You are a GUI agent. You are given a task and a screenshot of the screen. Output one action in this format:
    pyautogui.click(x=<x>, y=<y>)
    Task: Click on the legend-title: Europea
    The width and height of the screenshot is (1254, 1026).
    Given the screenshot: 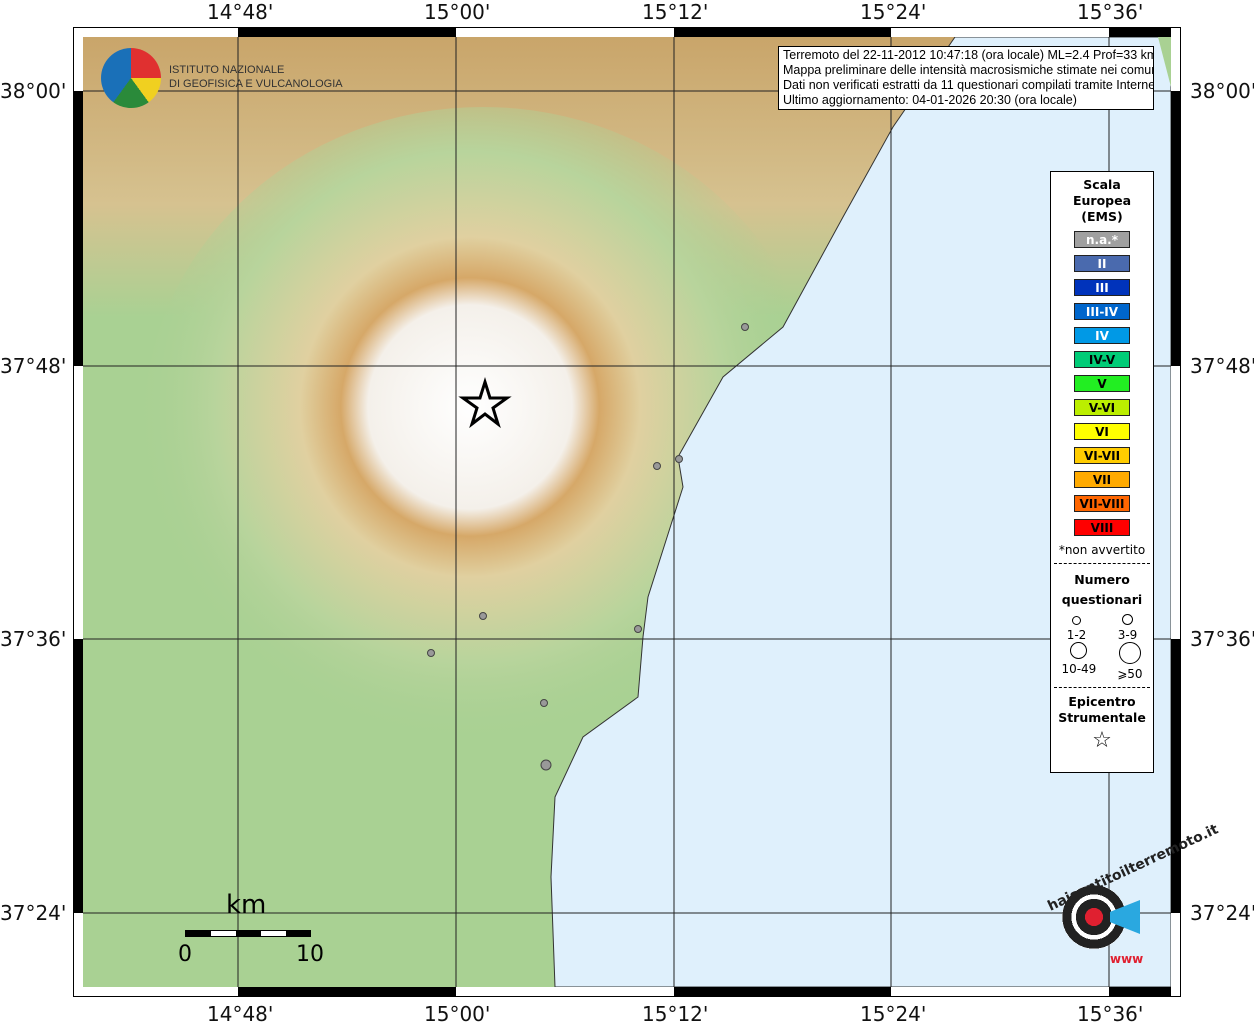 What is the action you would take?
    pyautogui.click(x=1102, y=200)
    